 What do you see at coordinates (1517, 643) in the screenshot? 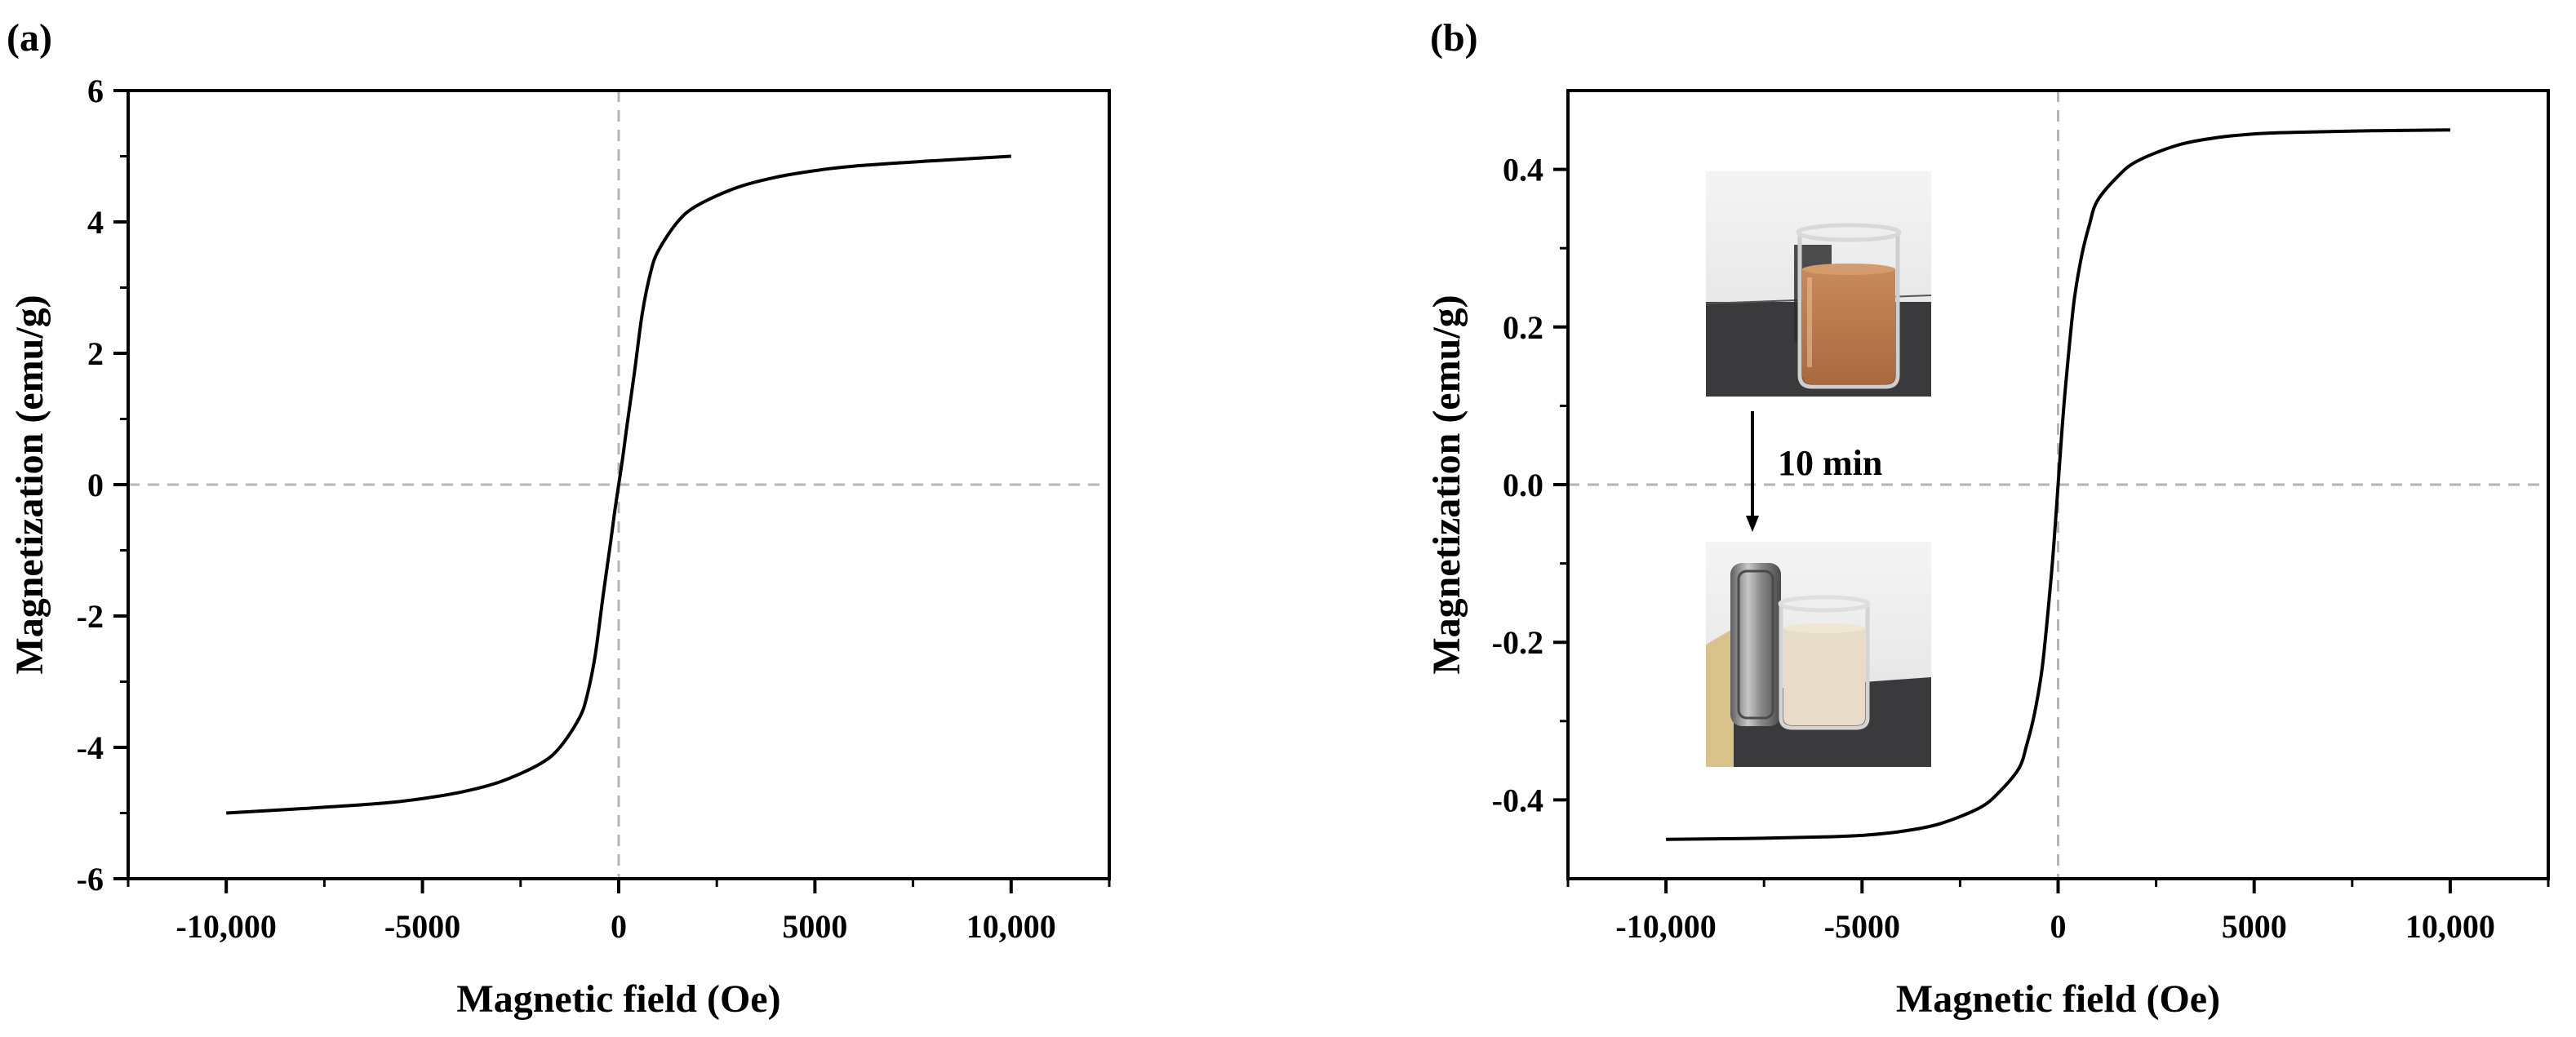
I see `panel-b-y-tick-label: -0.2` at bounding box center [1517, 643].